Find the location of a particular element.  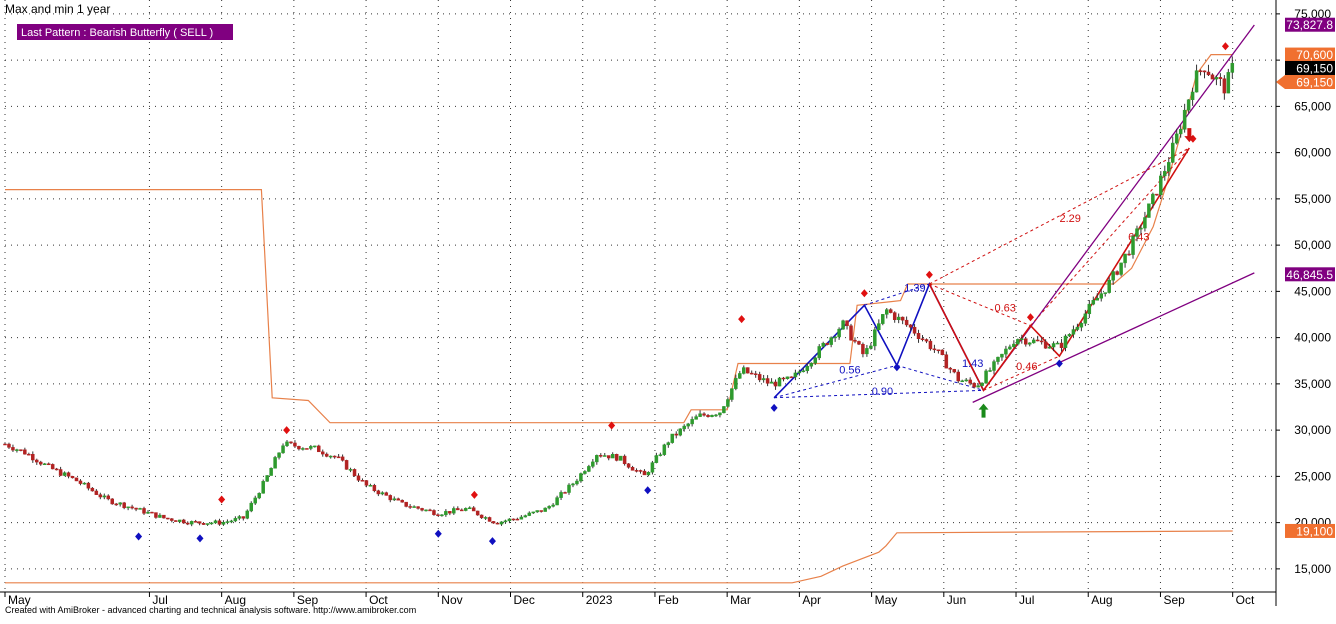

pattern-label-box is located at coordinates (125, 32).